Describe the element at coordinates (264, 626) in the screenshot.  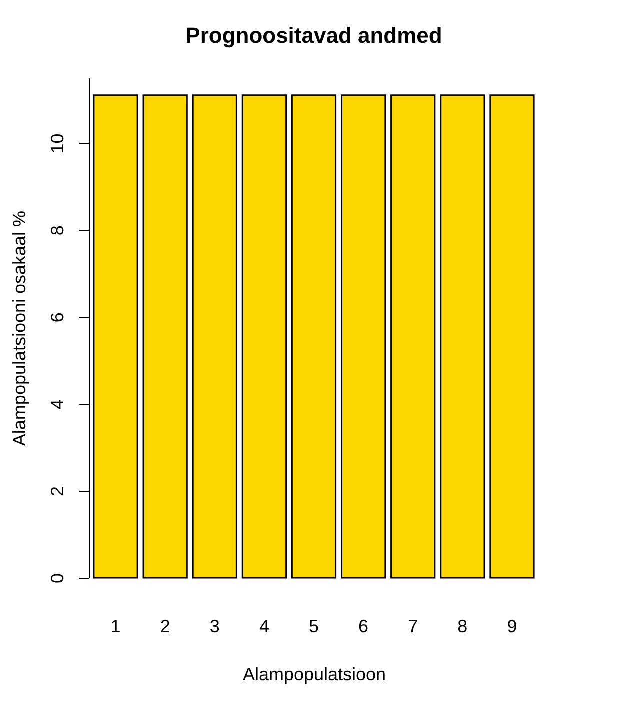
I see `x-tick-label: 4` at that location.